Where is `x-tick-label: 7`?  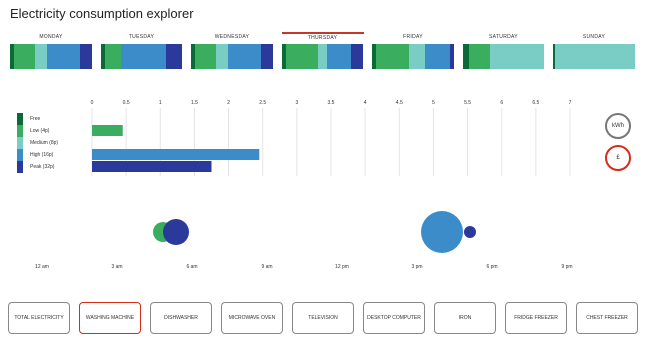 x-tick-label: 7 is located at coordinates (570, 103).